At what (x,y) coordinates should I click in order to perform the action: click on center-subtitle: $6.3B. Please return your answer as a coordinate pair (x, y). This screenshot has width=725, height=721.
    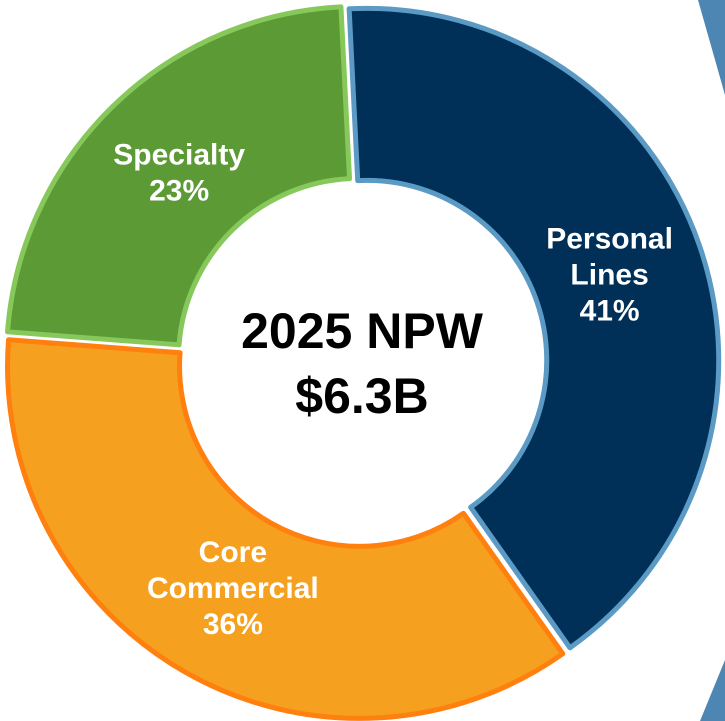
    Looking at the image, I should click on (361, 396).